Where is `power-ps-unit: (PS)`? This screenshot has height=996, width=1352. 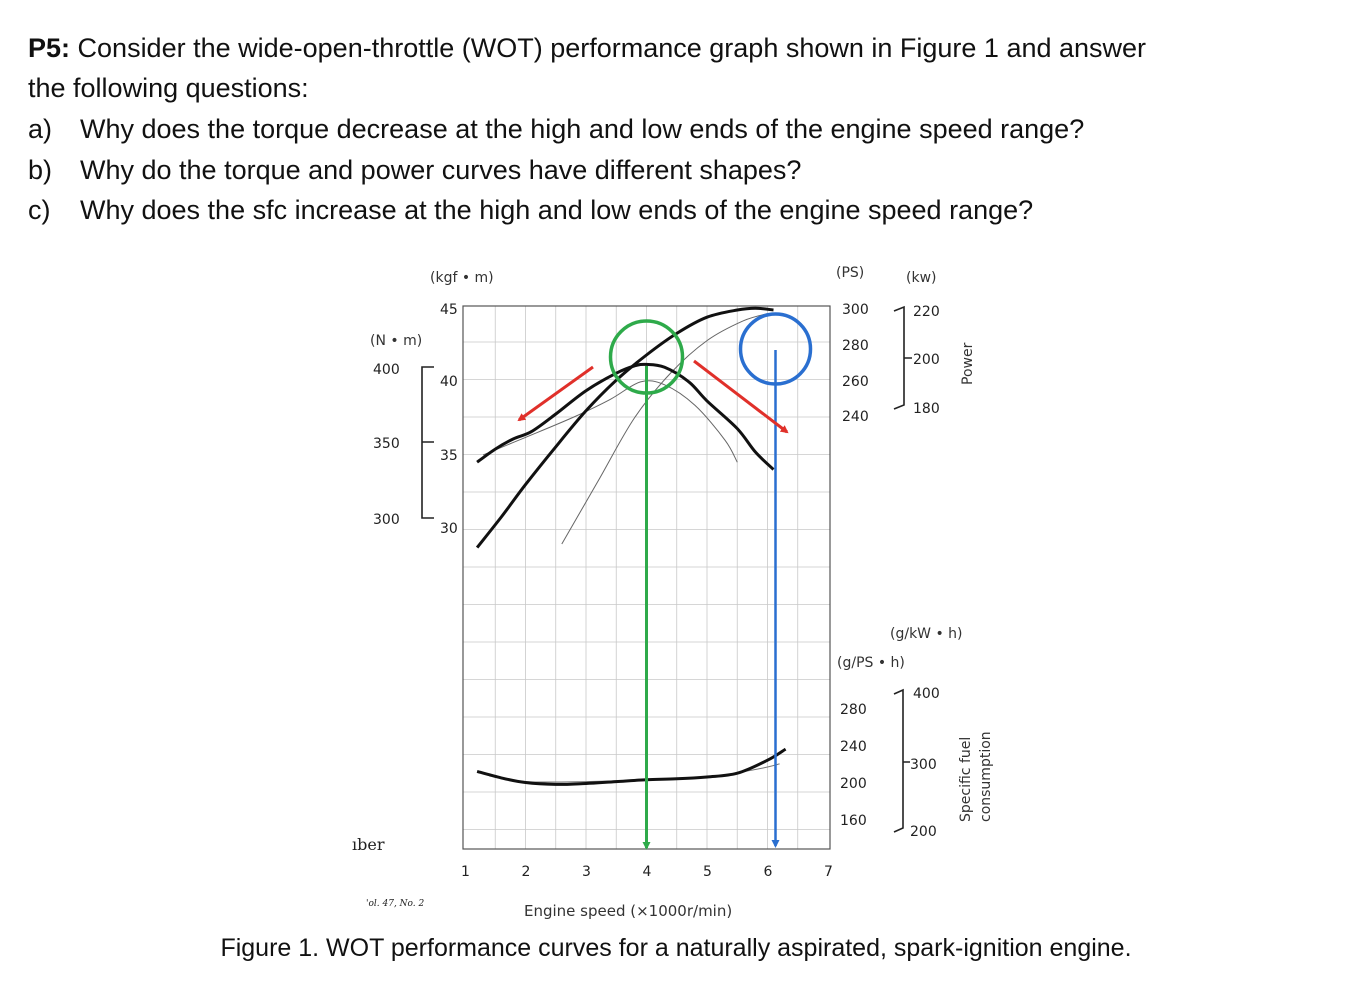
power-ps-unit: (PS) is located at coordinates (850, 273).